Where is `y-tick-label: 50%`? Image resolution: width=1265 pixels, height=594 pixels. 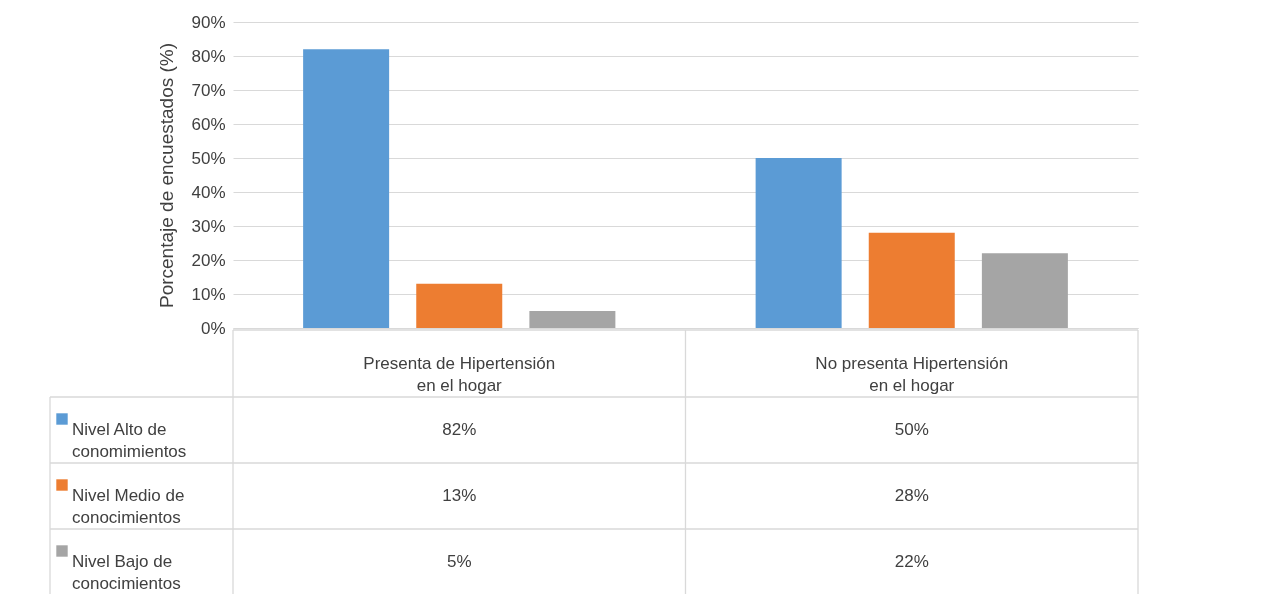 y-tick-label: 50% is located at coordinates (208, 158).